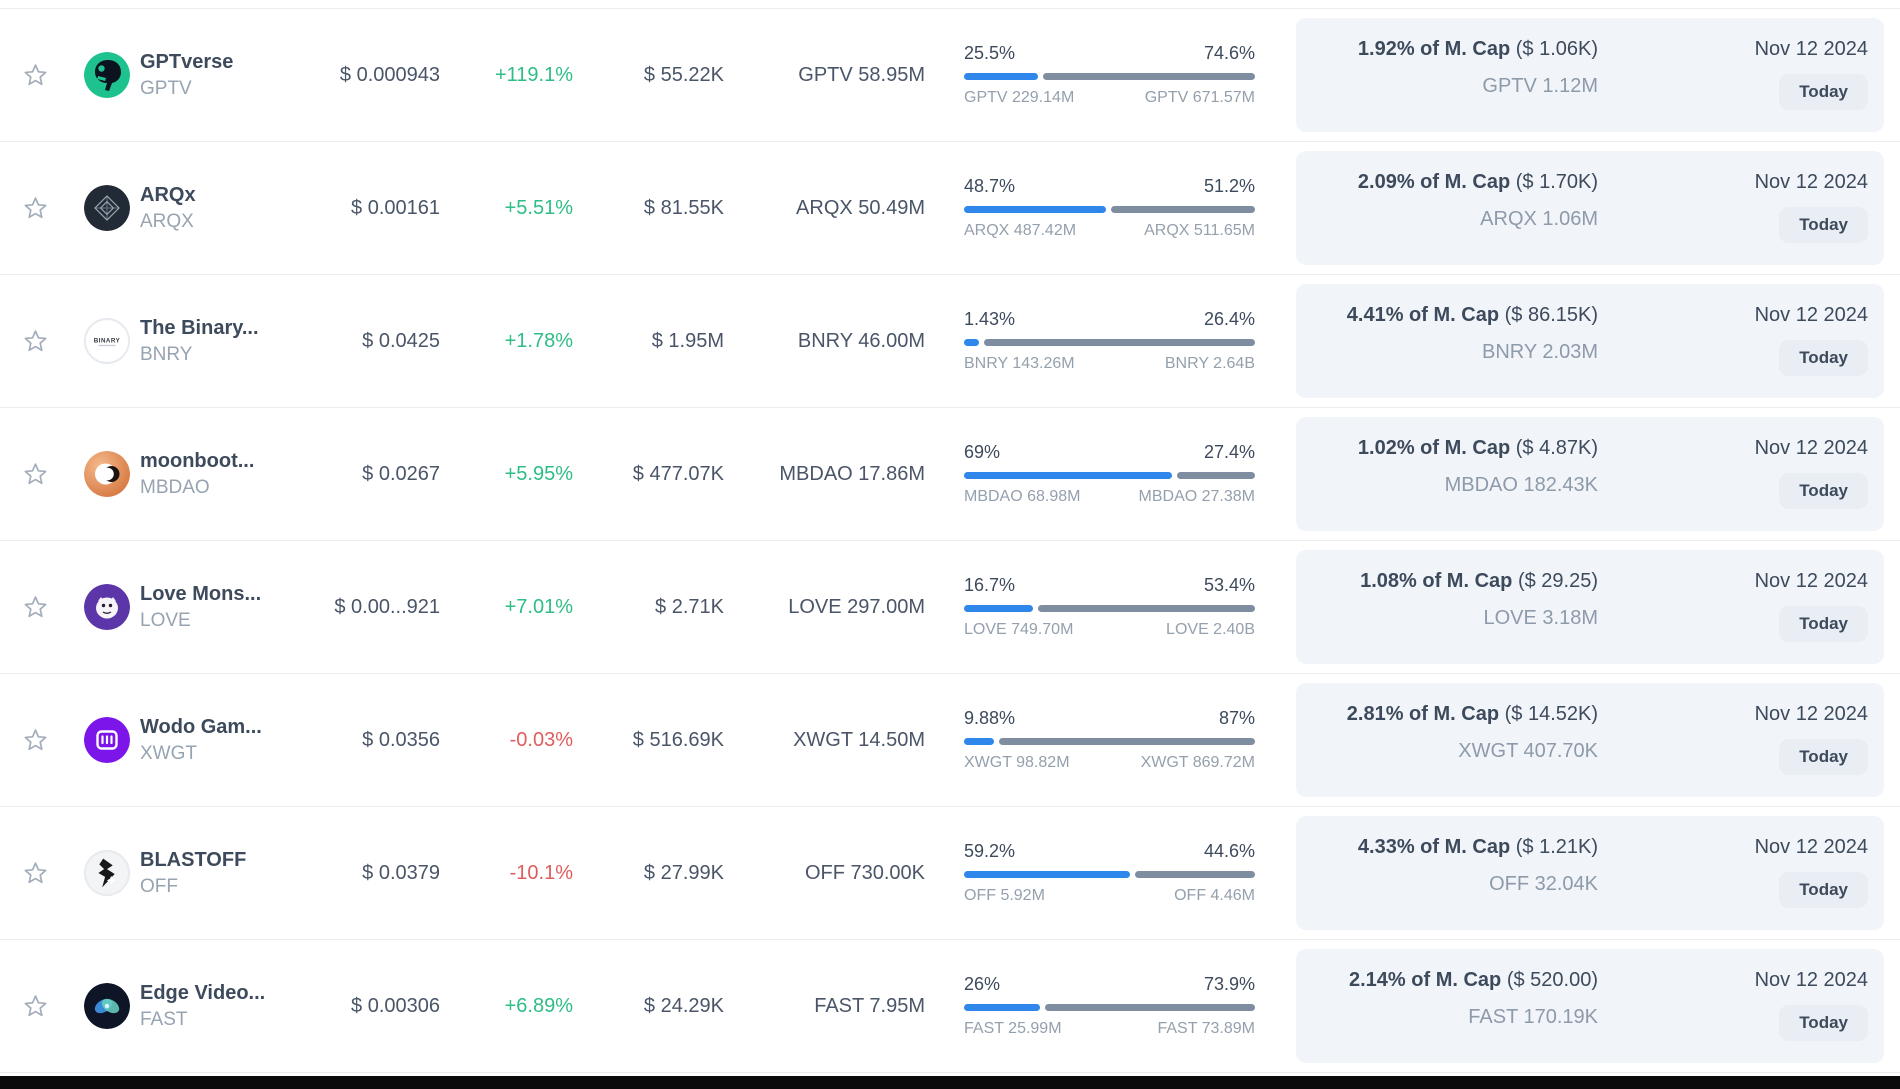 This screenshot has width=1900, height=1089. What do you see at coordinates (533, 74) in the screenshot?
I see `token-change-percent: +119.1%` at bounding box center [533, 74].